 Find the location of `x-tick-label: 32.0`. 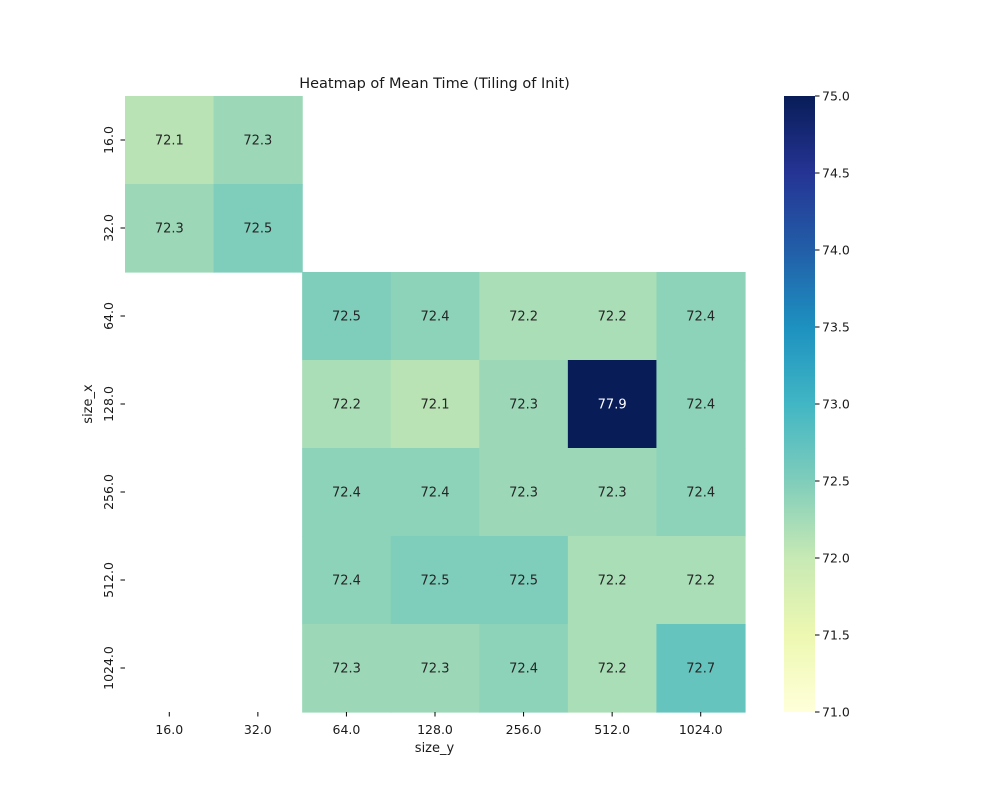

x-tick-label: 32.0 is located at coordinates (258, 729).